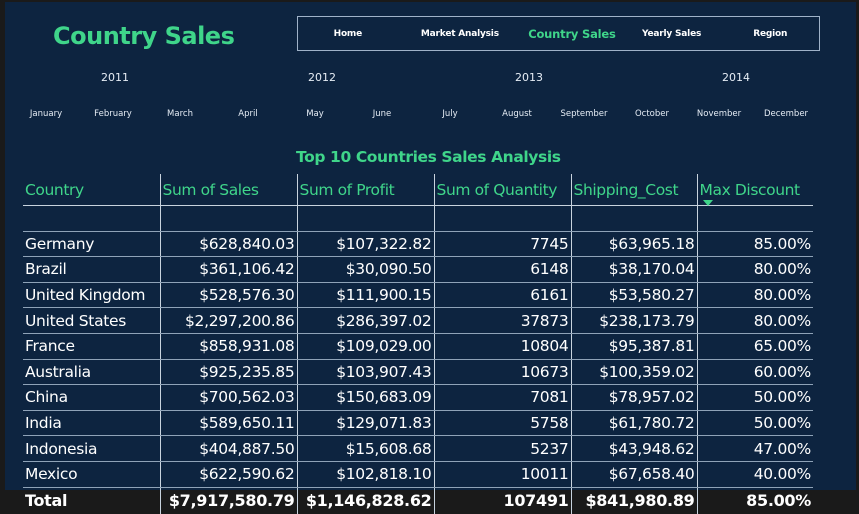 This screenshot has height=514, width=859. Describe the element at coordinates (382, 114) in the screenshot. I see `month-option: June` at that location.